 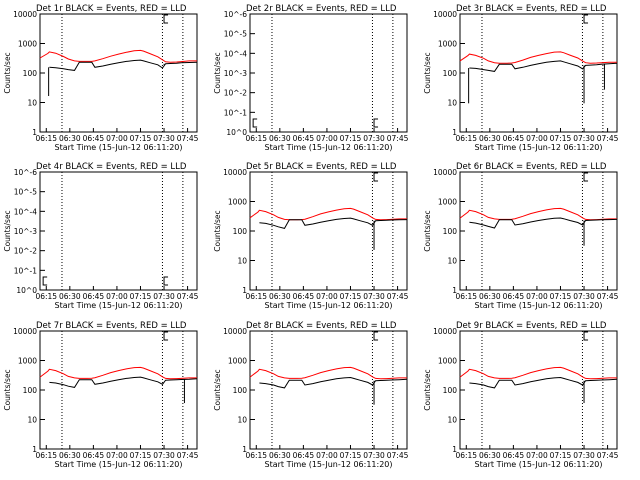 I want to click on panel-title: Det 3r BLACK = Events, RED = LLD, so click(x=531, y=9).